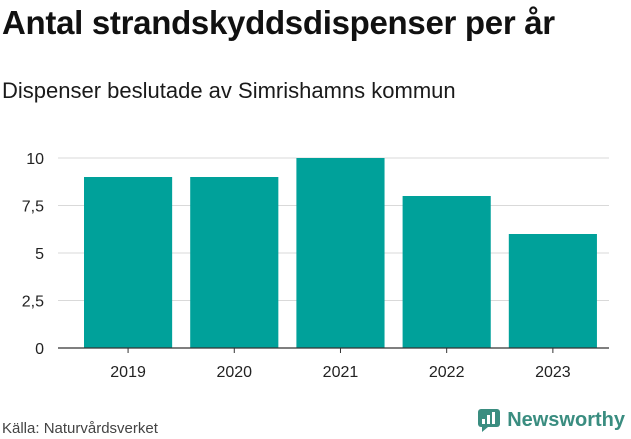 This screenshot has height=439, width=631. What do you see at coordinates (80, 428) in the screenshot?
I see `source-note: Källa: Naturvårdsverket` at bounding box center [80, 428].